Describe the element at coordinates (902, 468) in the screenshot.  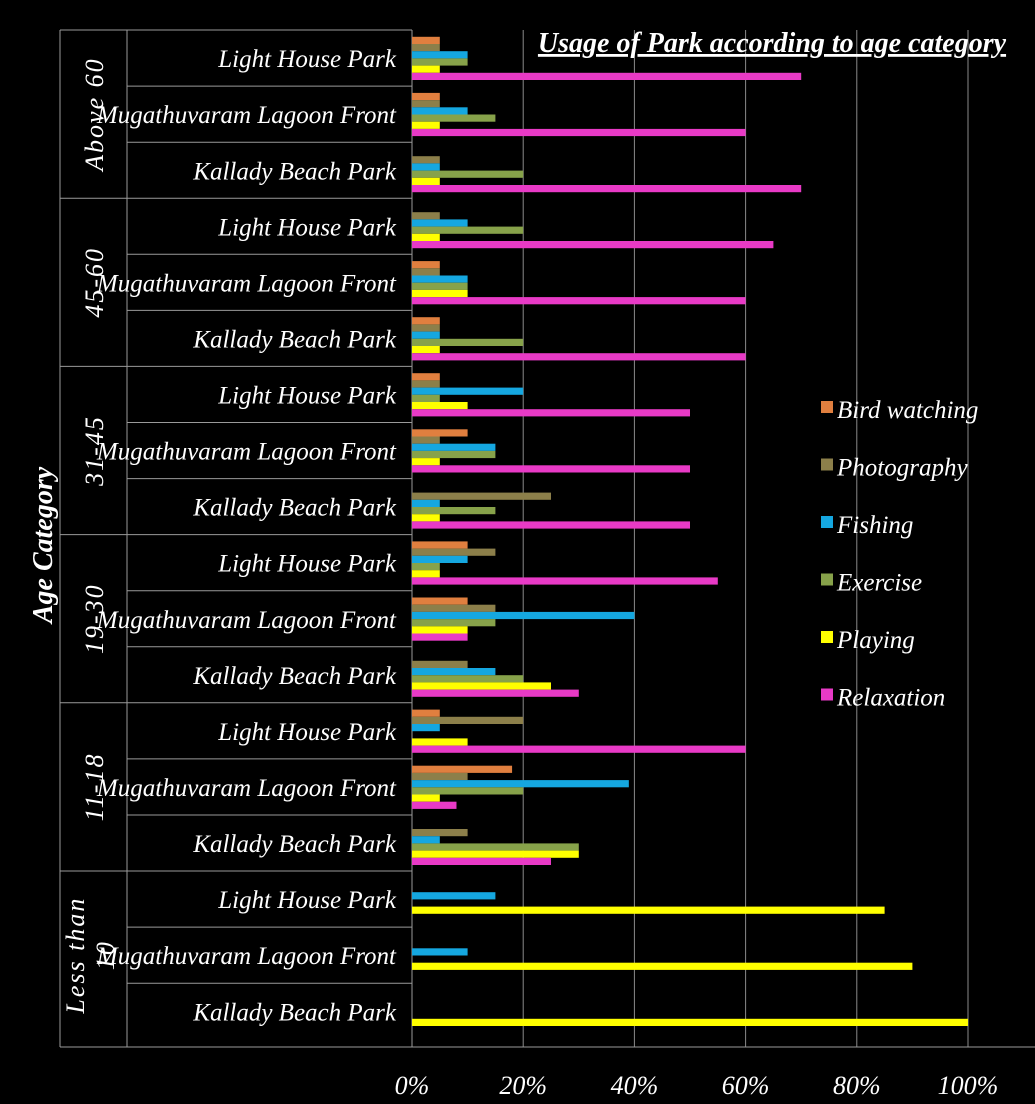
I see `legend-label: Photography` at that location.